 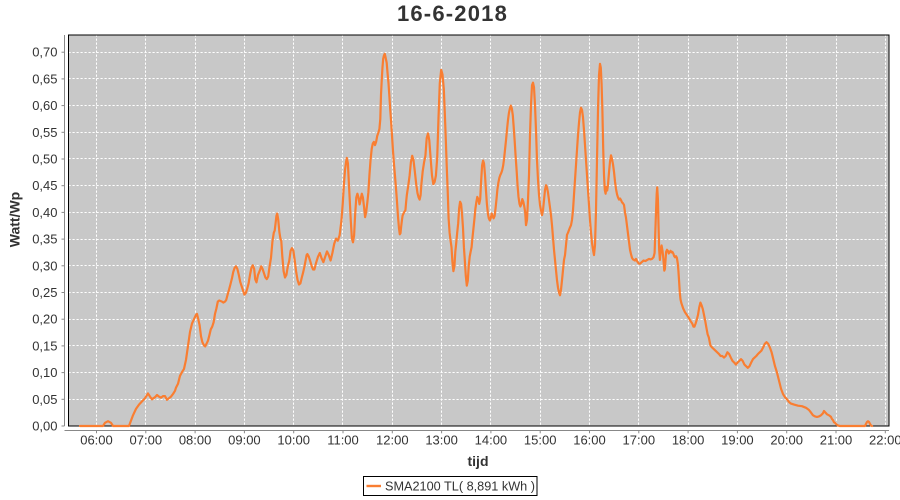 What do you see at coordinates (884, 440) in the screenshot?
I see `svg-text: 22:00` at bounding box center [884, 440].